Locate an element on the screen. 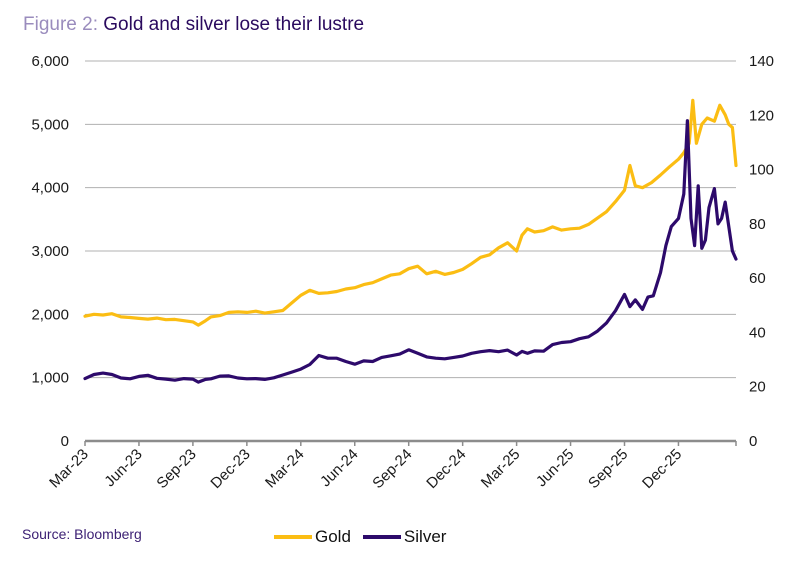 The image size is (800, 564). source-note: Source: Bloomberg is located at coordinates (82, 534).